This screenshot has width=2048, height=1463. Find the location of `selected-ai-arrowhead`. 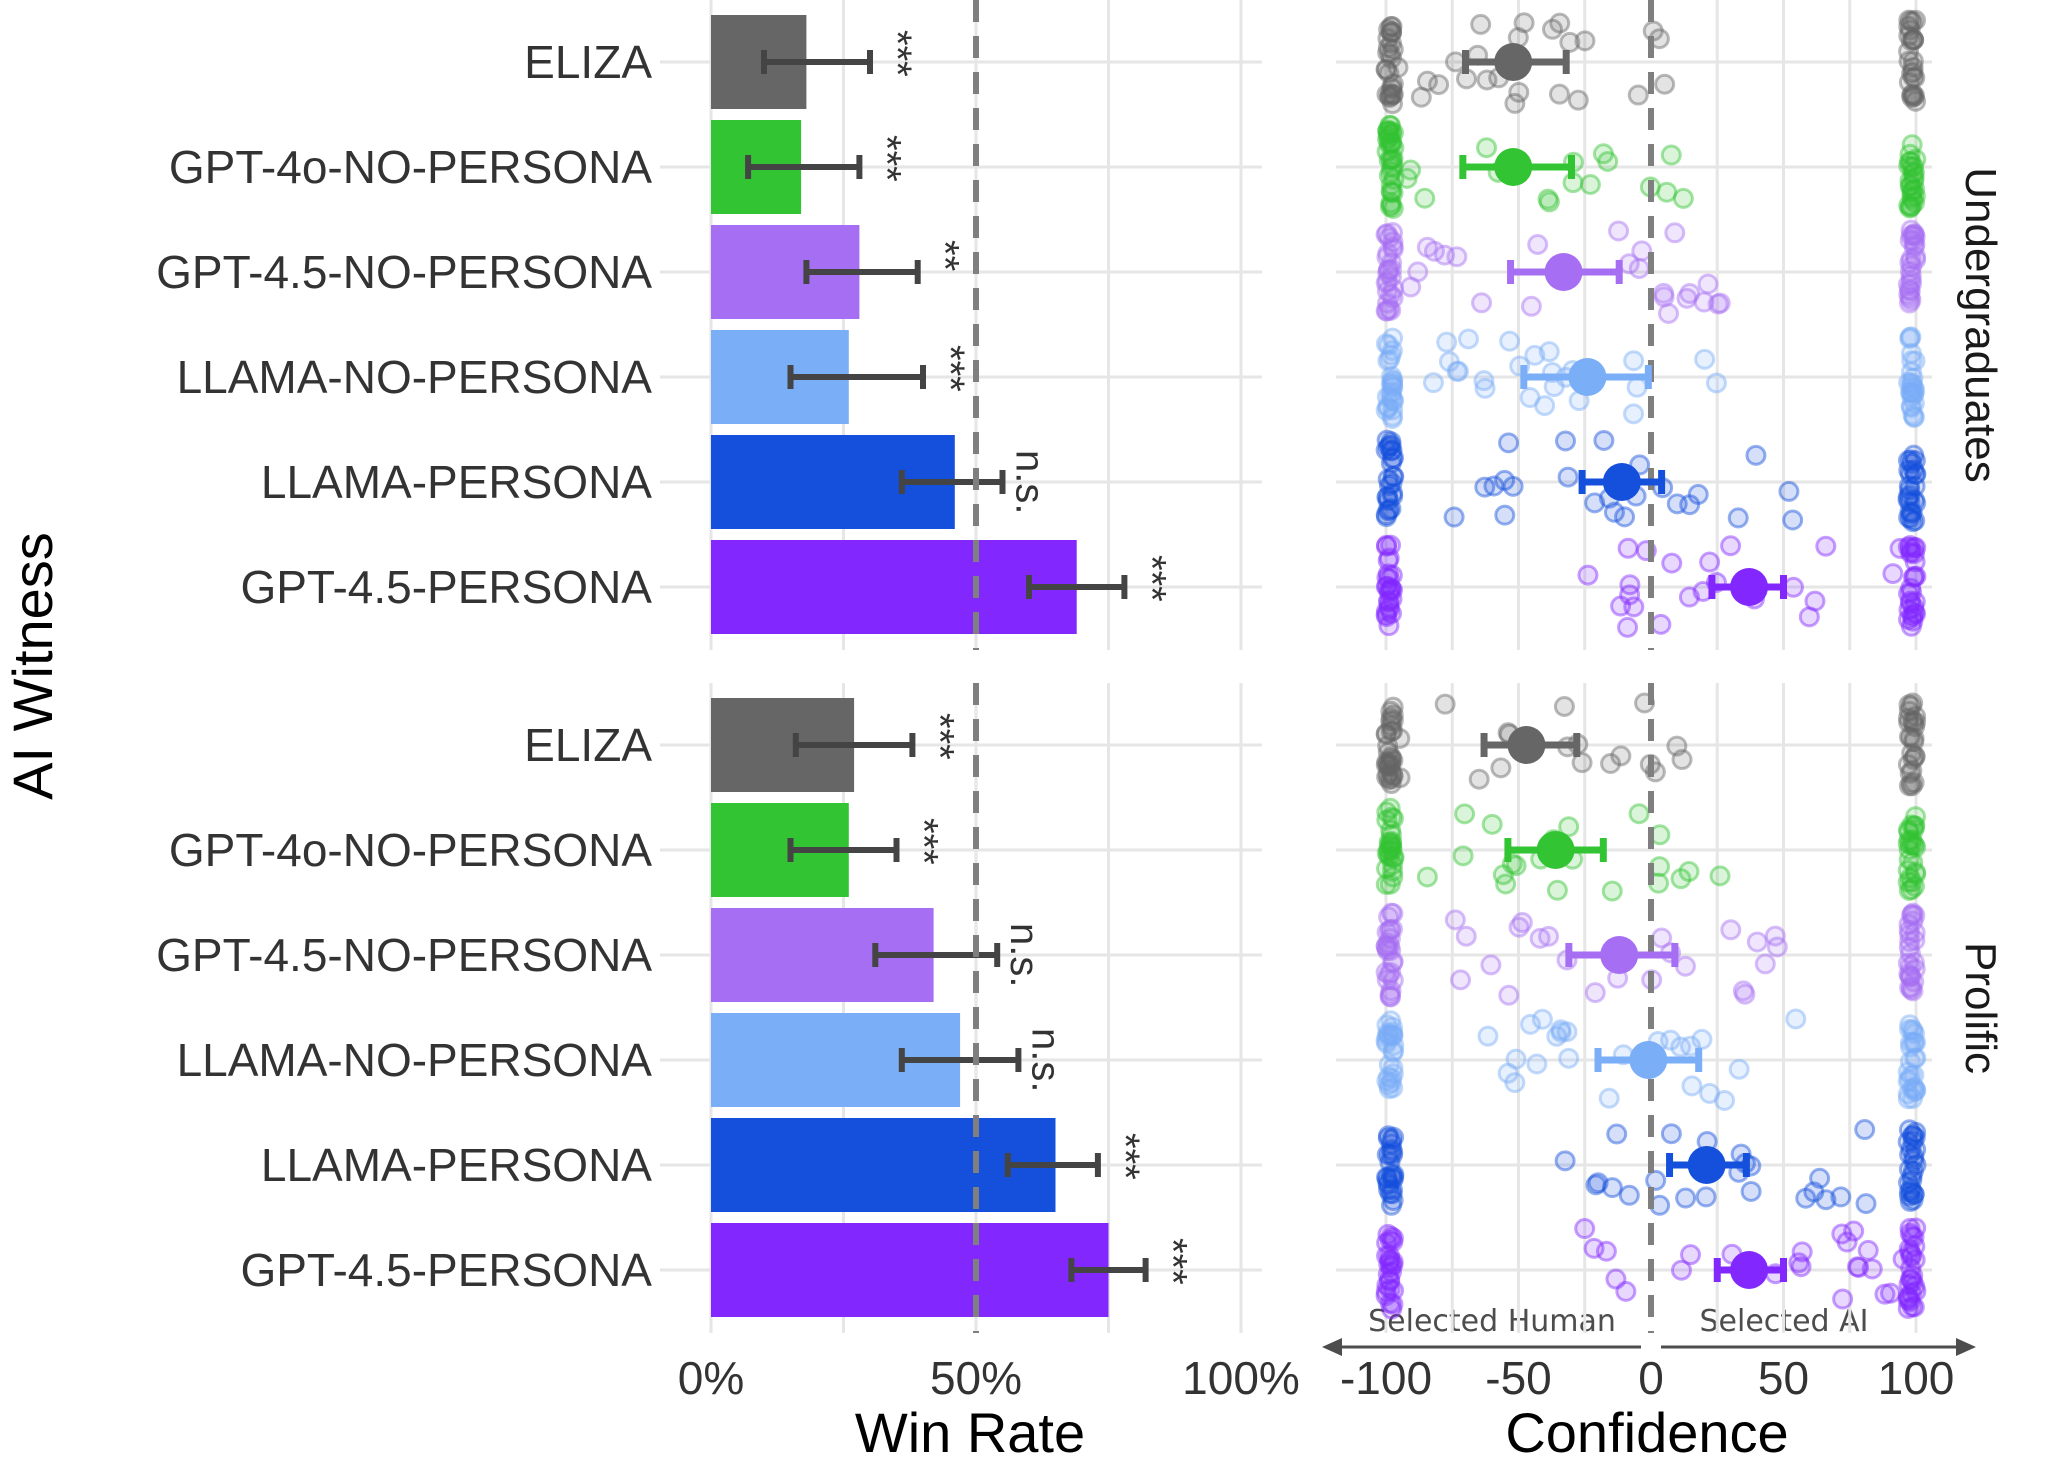

selected-ai-arrowhead is located at coordinates (1966, 1347).